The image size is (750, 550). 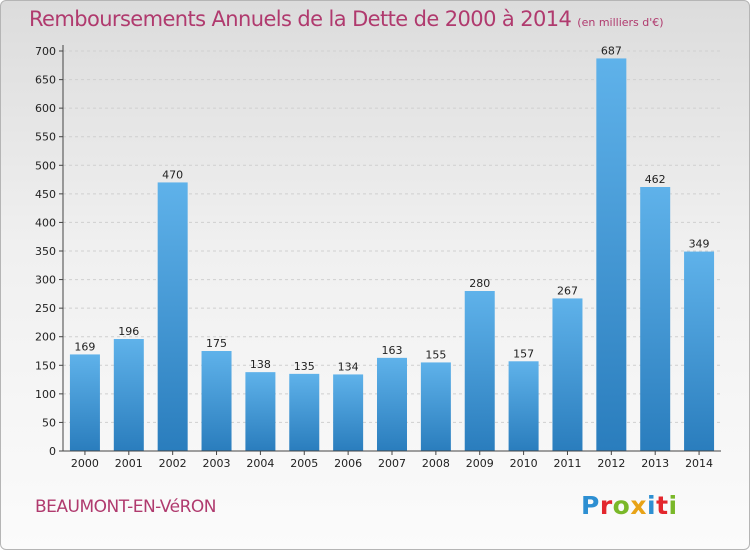 What do you see at coordinates (620, 22) in the screenshot?
I see `chart-unit: (en milliers d'€)` at bounding box center [620, 22].